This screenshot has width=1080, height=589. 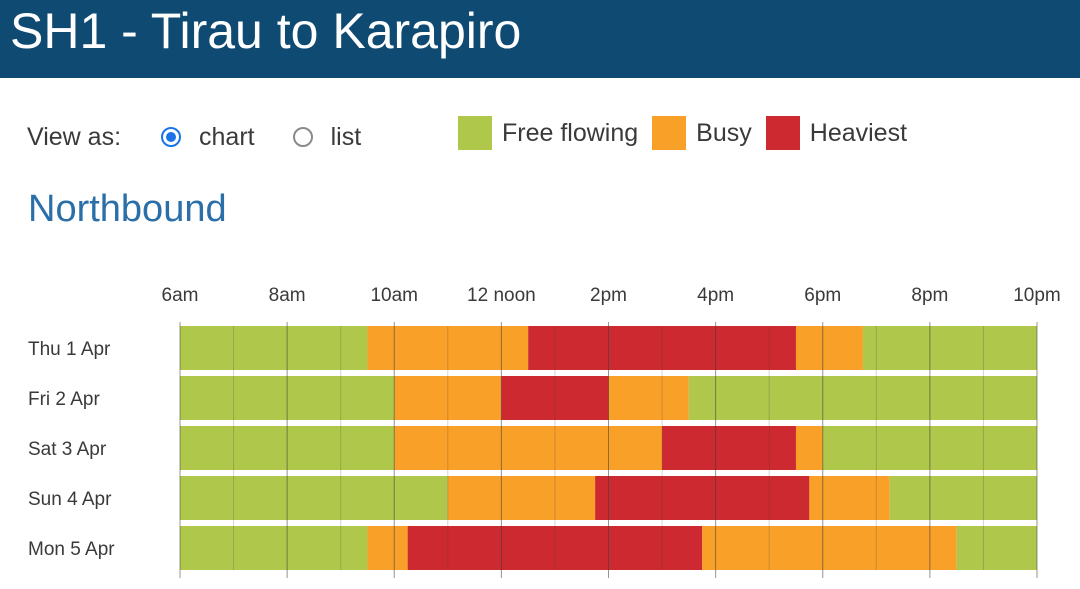 I want to click on legend-item-busy: Busy, so click(x=702, y=133).